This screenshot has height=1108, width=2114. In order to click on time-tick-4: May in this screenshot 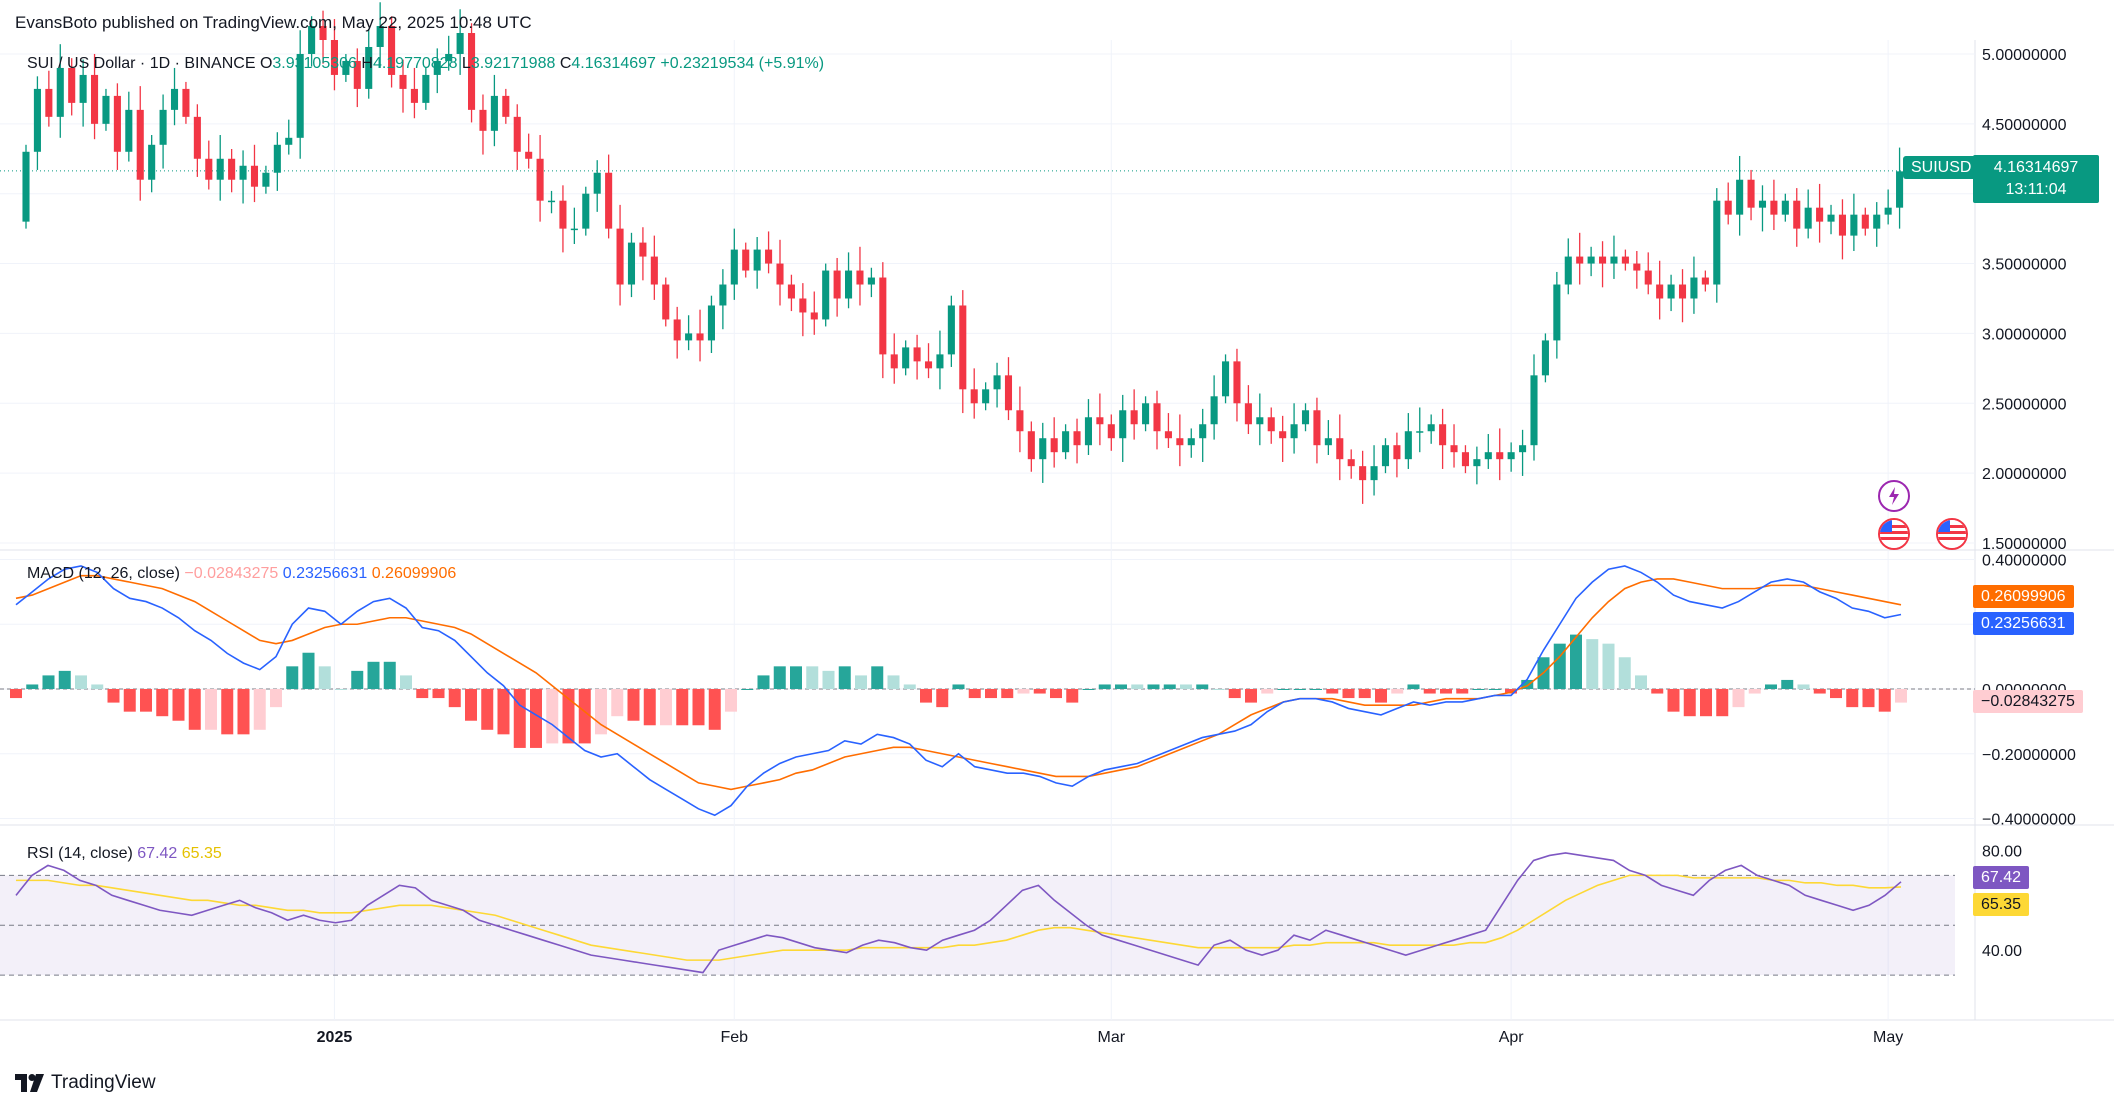, I will do `click(1888, 1037)`.